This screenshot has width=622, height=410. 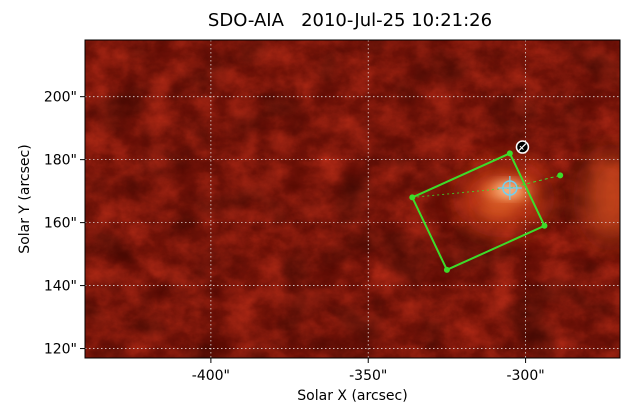 What do you see at coordinates (352, 396) in the screenshot?
I see `x-axis-label: Solar X (arcsec)` at bounding box center [352, 396].